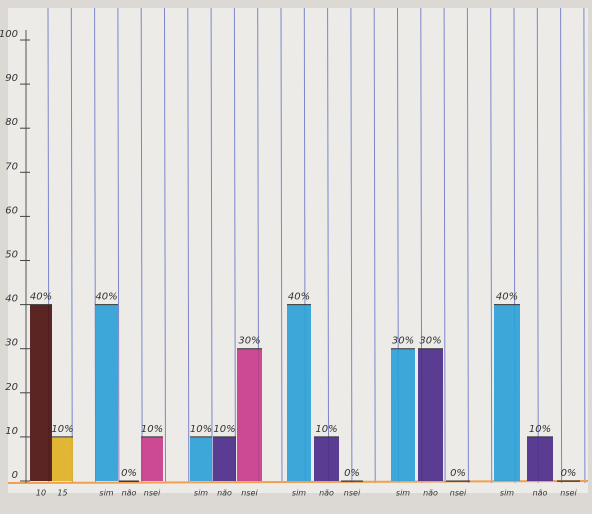 The height and width of the screenshot is (514, 592). I want to click on y-tick-label: 10, so click(11, 431).